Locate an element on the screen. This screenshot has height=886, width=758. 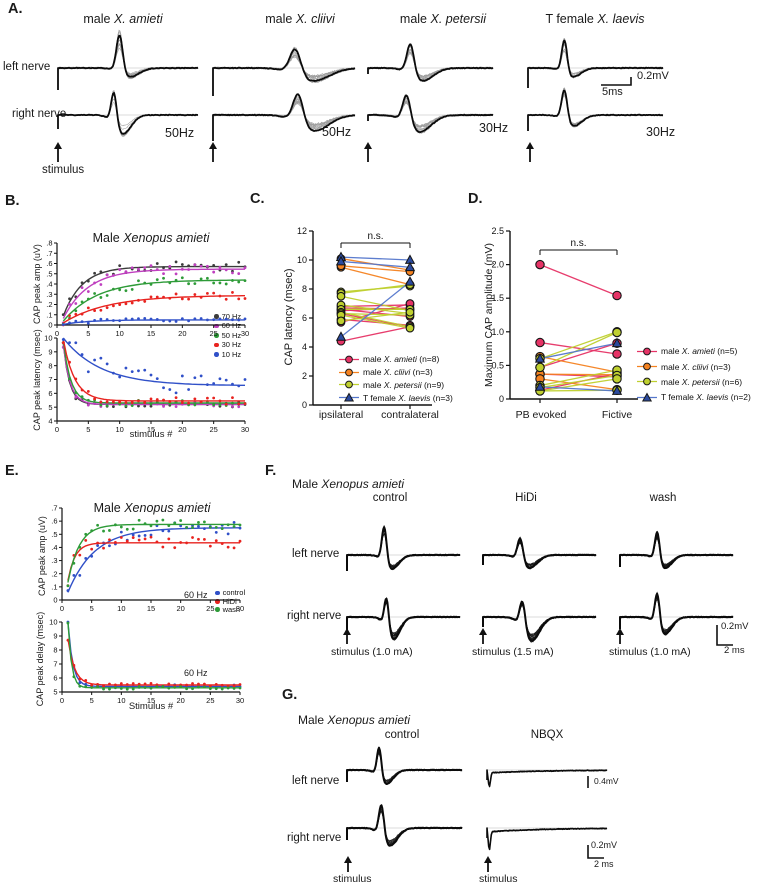
svg-text: 12 is located at coordinates (302, 231).